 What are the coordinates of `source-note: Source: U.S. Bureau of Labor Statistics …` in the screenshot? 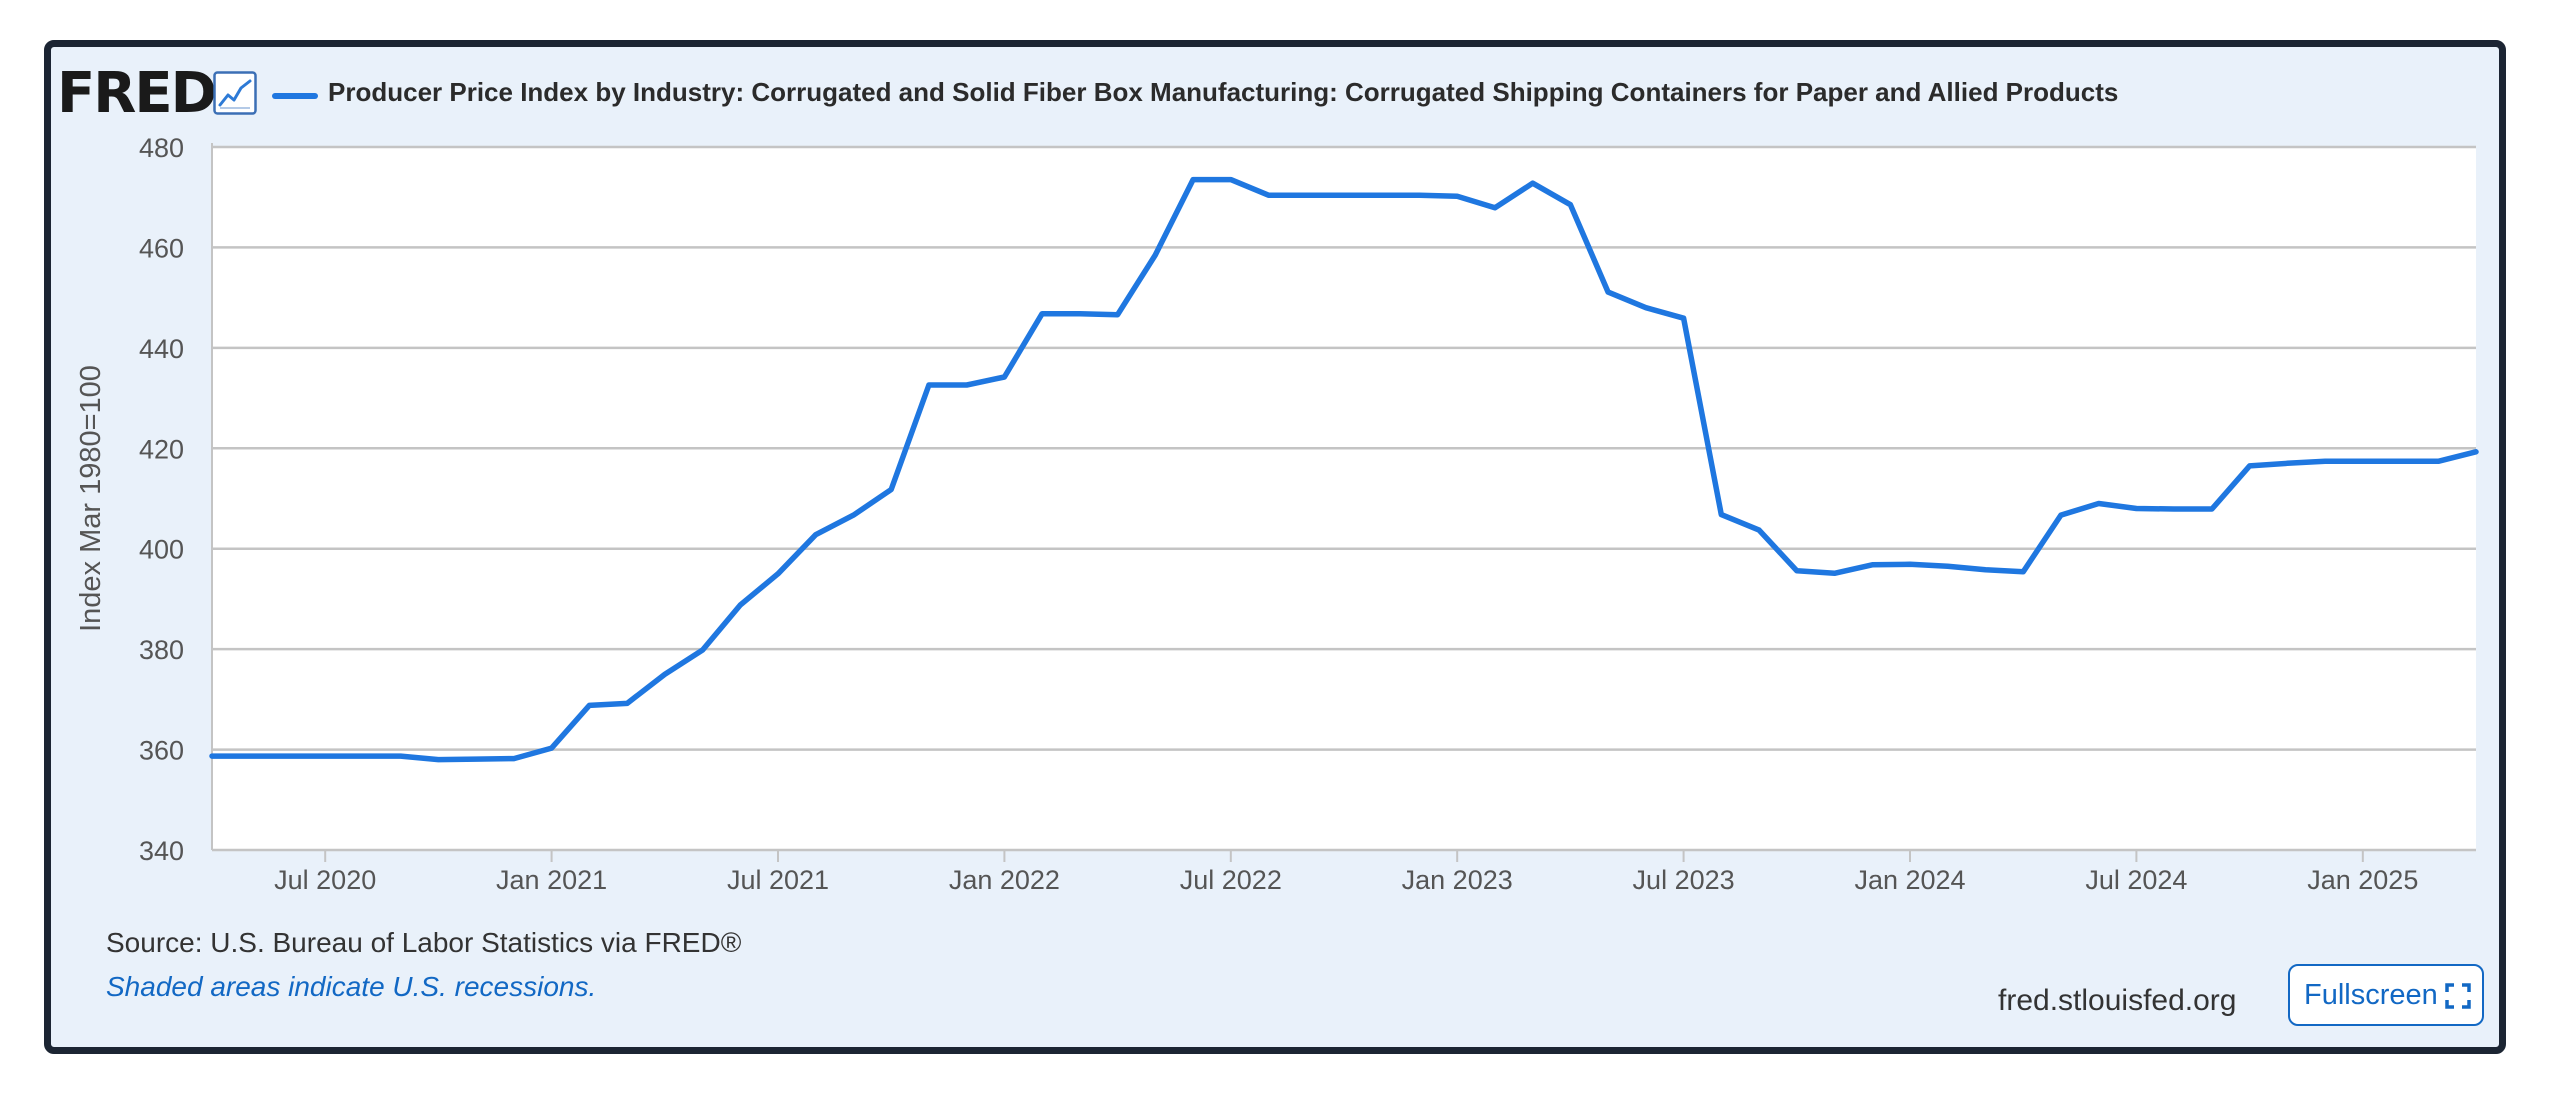 It's located at (424, 942).